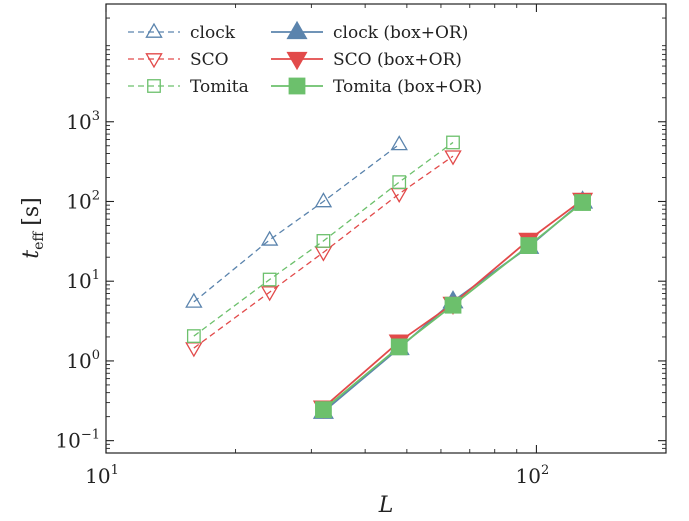 The image size is (689, 521). I want to click on legend-label: clock (box+OR), so click(400, 33).